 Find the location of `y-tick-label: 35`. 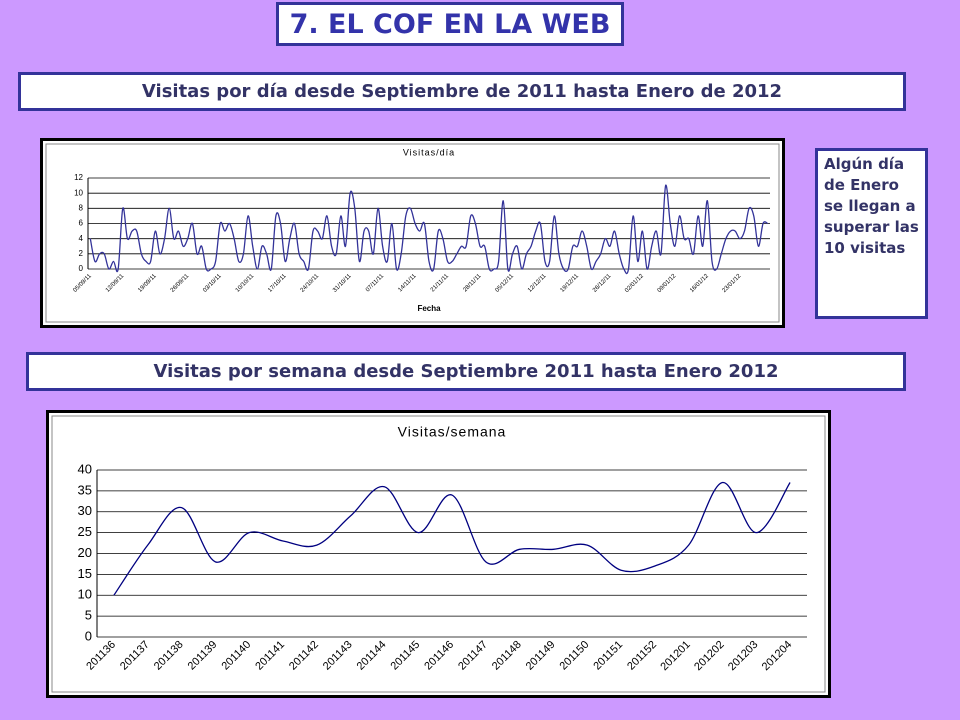

y-tick-label: 35 is located at coordinates (85, 489).